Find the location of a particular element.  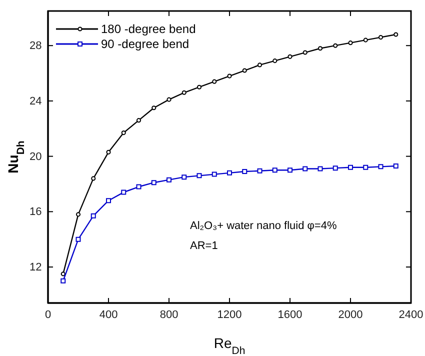

legend-label: 90 -degree bend is located at coordinates (145, 44).